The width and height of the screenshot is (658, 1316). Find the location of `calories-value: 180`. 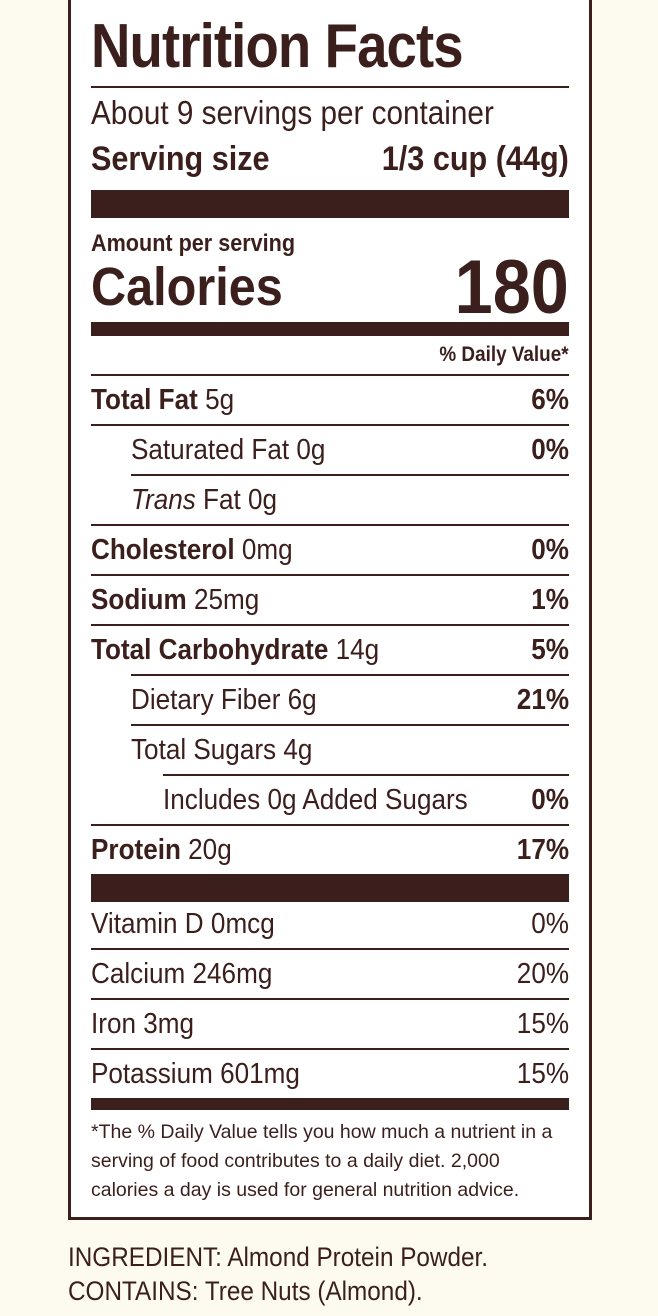

calories-value: 180 is located at coordinates (511, 287).